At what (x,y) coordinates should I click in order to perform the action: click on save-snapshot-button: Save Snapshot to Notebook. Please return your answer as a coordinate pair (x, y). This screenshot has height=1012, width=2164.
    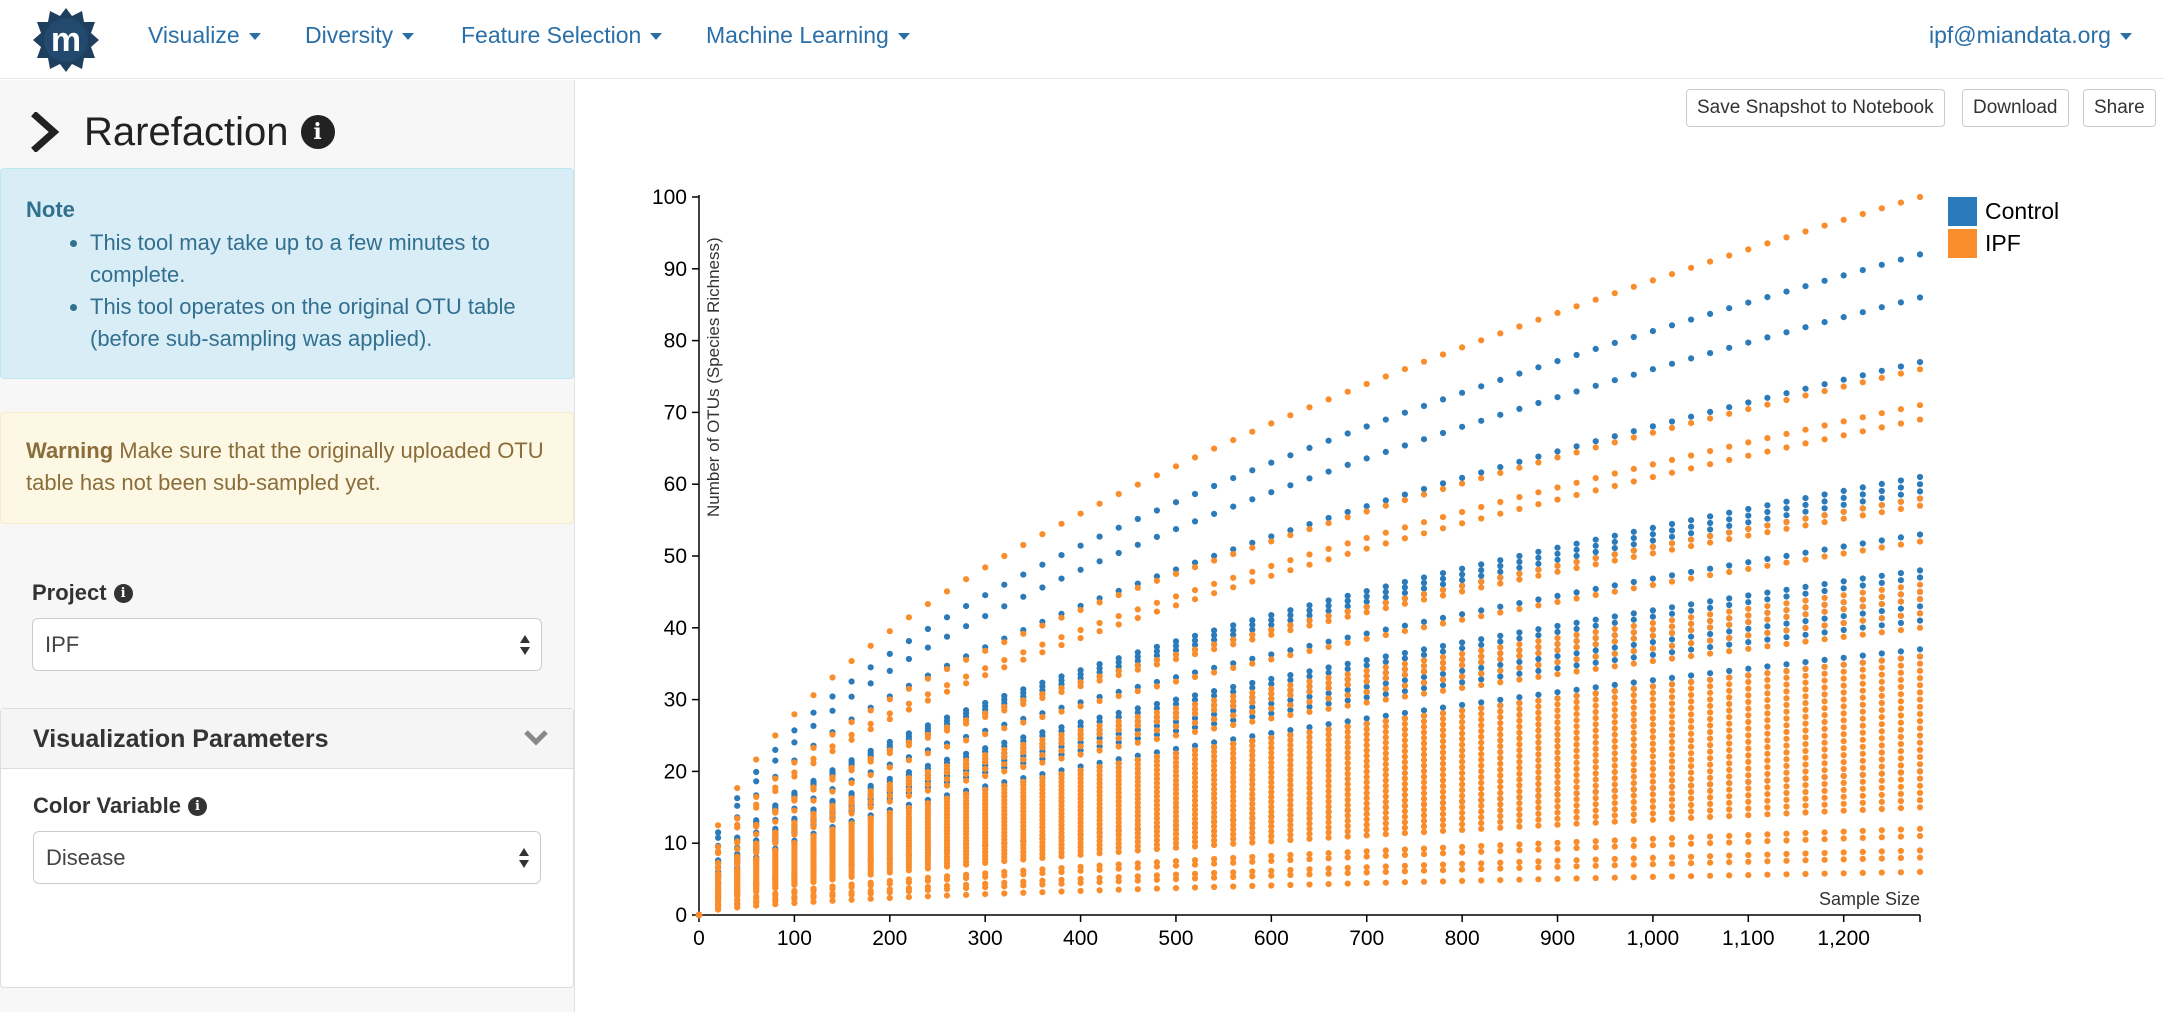
    Looking at the image, I should click on (1815, 108).